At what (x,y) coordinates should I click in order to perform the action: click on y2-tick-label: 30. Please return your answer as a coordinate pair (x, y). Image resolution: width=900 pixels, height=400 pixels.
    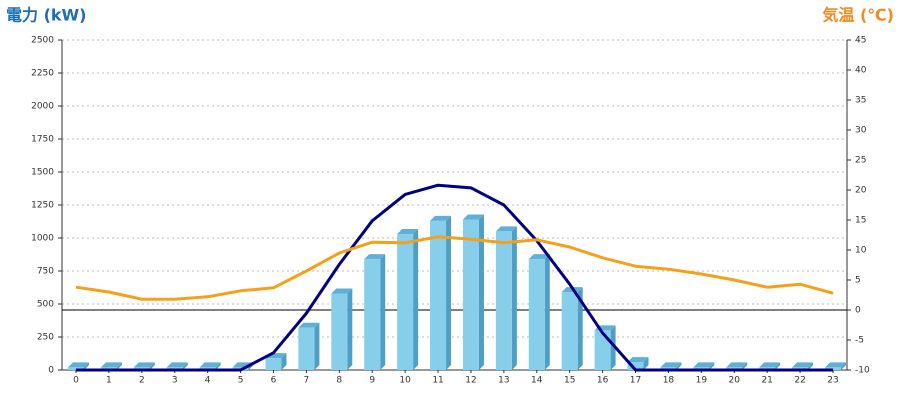
    Looking at the image, I should click on (861, 131).